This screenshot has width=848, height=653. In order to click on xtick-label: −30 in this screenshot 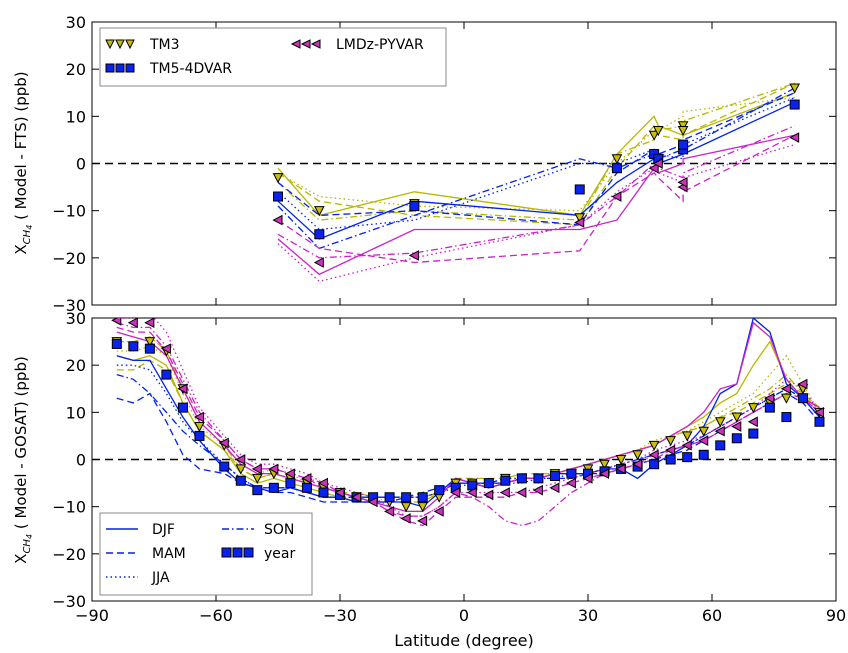, I will do `click(340, 615)`.